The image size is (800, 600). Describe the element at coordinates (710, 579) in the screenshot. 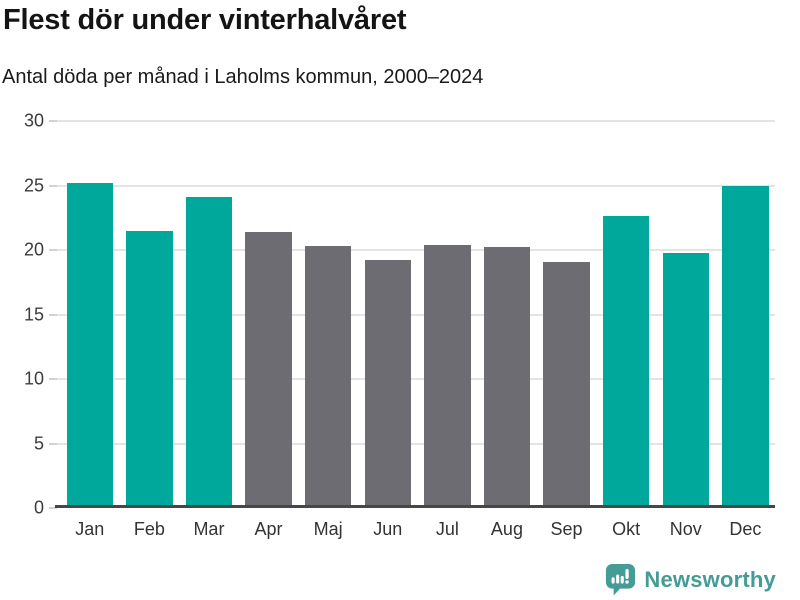

I see `newsworthy-logo-text: Newsworthy` at that location.